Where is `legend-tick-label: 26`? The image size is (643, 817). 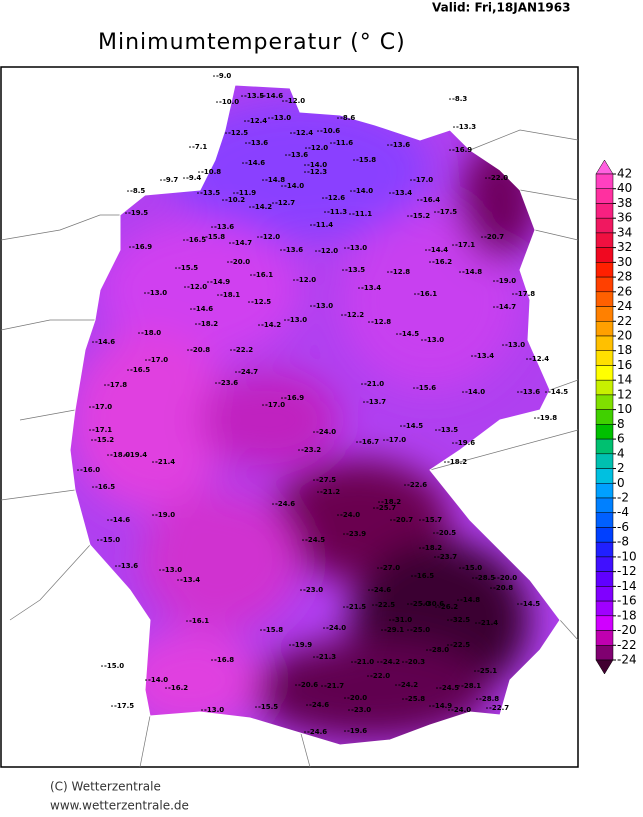 legend-tick-label: 26 is located at coordinates (624, 291).